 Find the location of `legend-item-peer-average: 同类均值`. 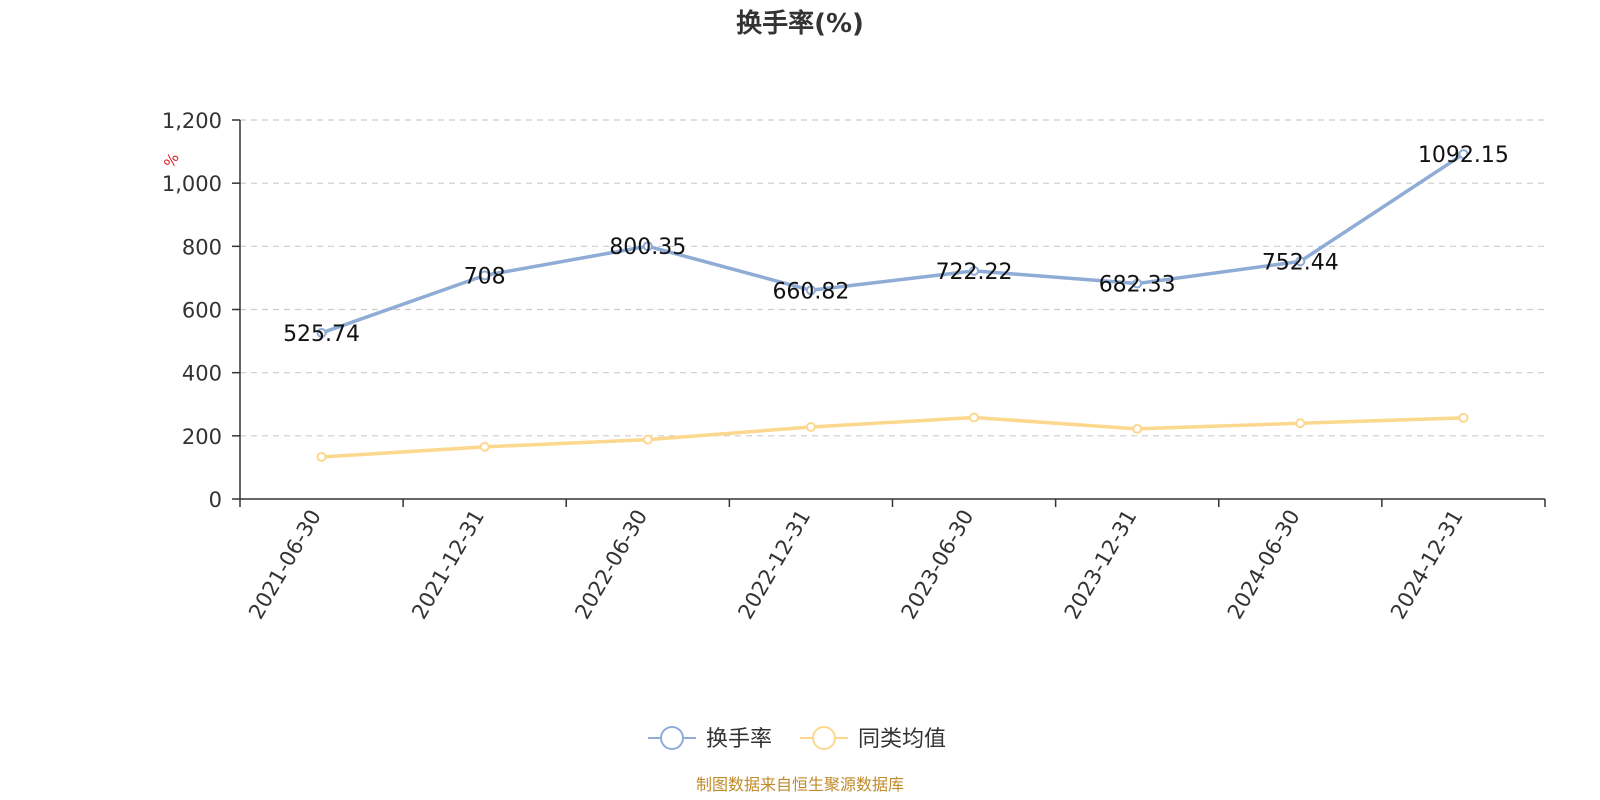

legend-item-peer-average: 同类均值 is located at coordinates (873, 739).